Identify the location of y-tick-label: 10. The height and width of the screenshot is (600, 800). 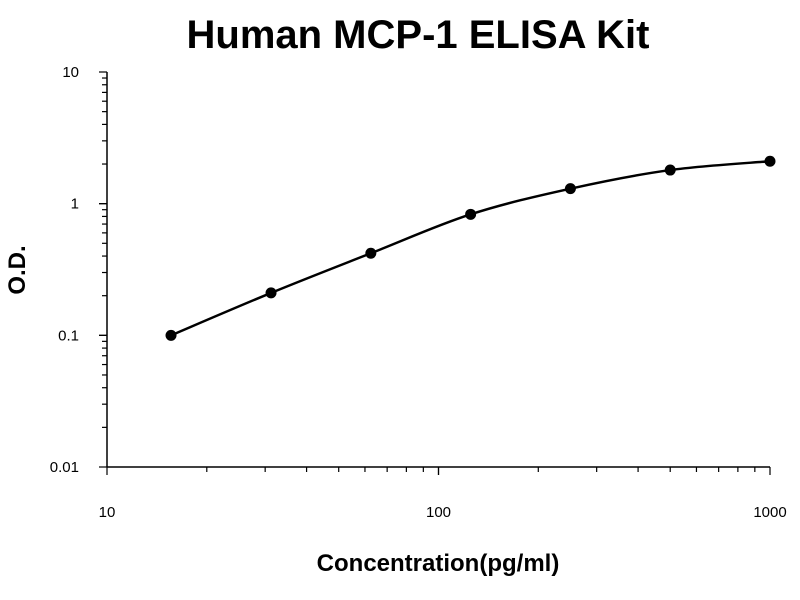
(70, 72).